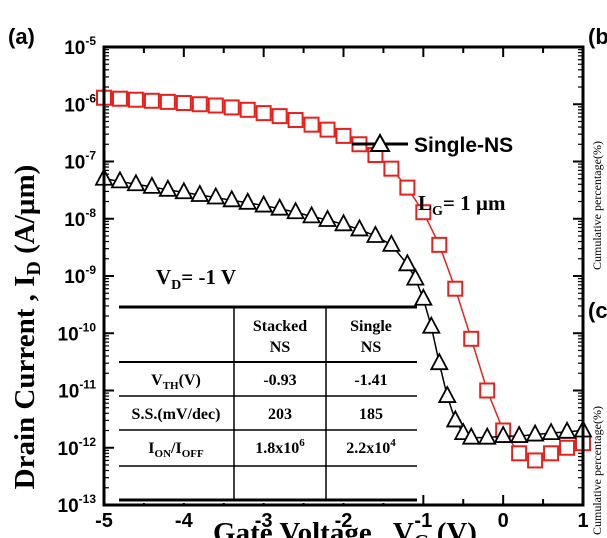 This screenshot has height=538, width=607. What do you see at coordinates (77, 332) in the screenshot?
I see `y-tick-label: 10⁻¹⁰` at bounding box center [77, 332].